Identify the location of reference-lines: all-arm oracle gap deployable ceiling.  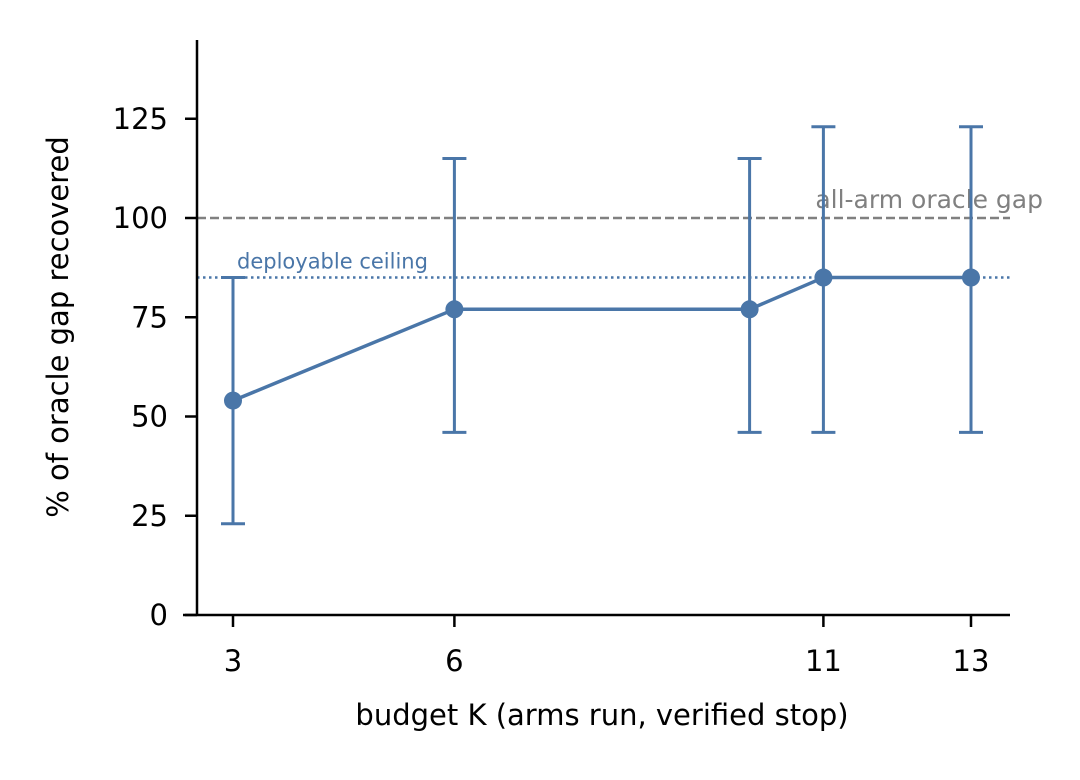
(620, 232).